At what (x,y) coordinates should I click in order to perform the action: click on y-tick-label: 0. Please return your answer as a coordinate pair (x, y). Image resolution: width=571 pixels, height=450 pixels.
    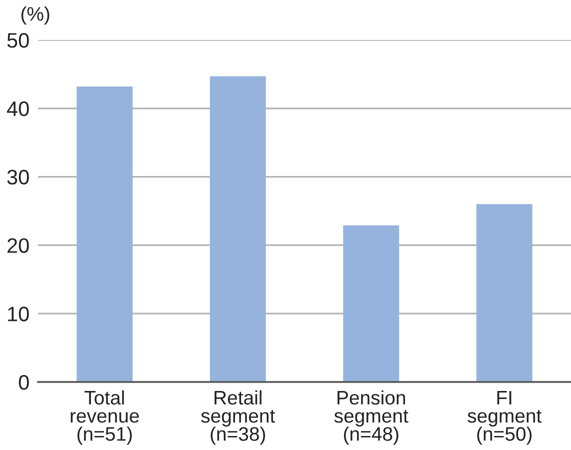
    Looking at the image, I should click on (23, 382).